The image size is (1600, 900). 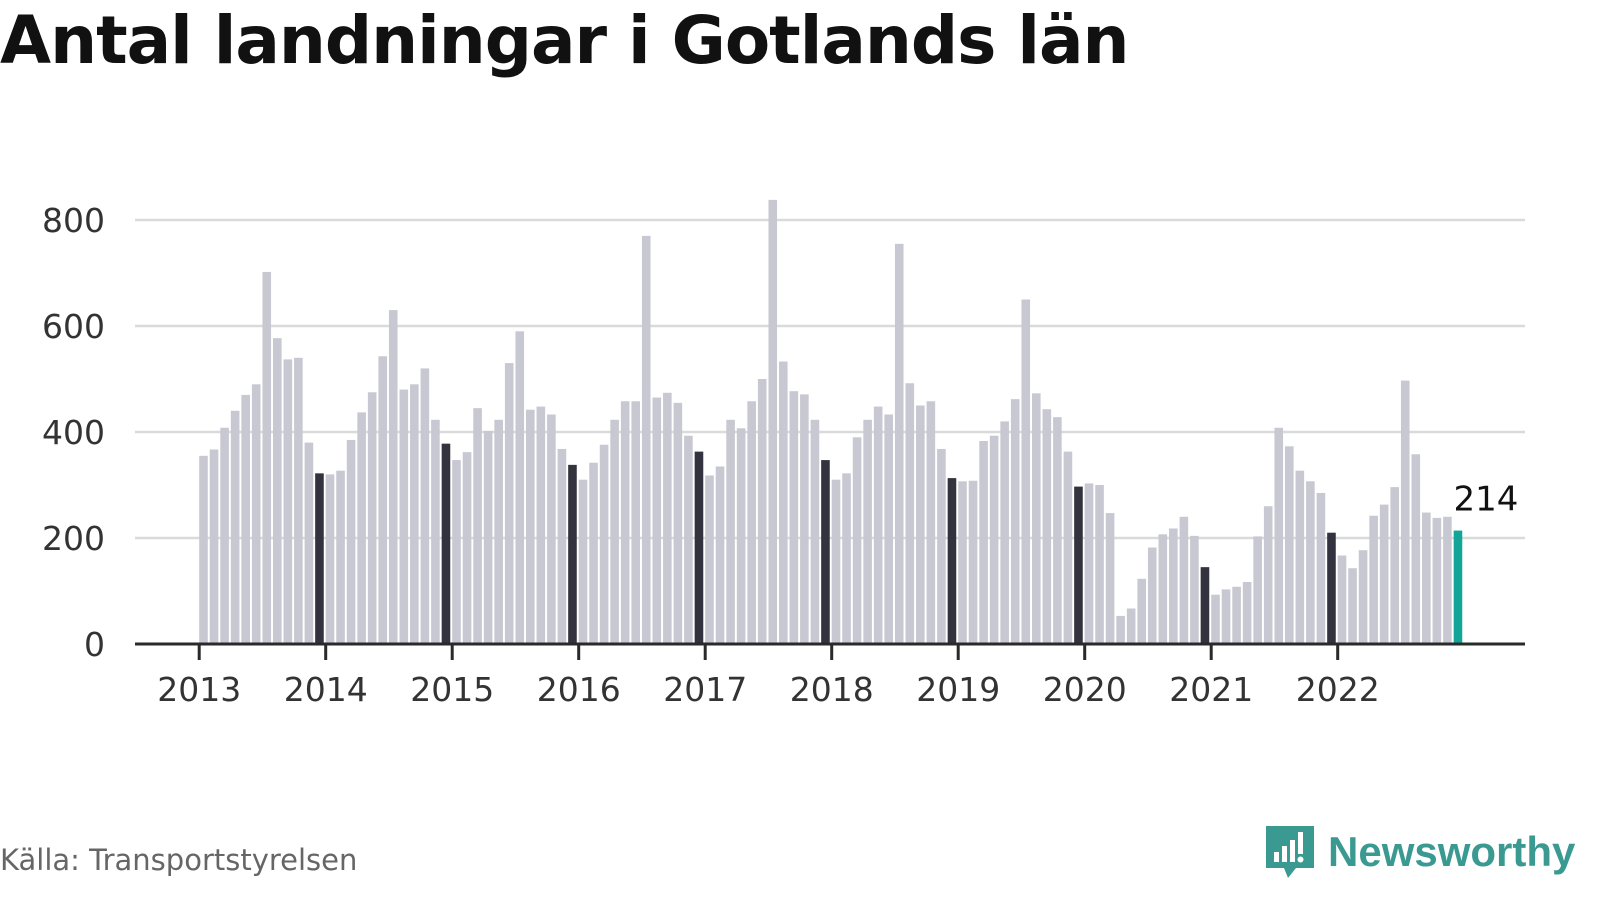 I want to click on x-tick-label-2017: 2017, so click(x=705, y=689).